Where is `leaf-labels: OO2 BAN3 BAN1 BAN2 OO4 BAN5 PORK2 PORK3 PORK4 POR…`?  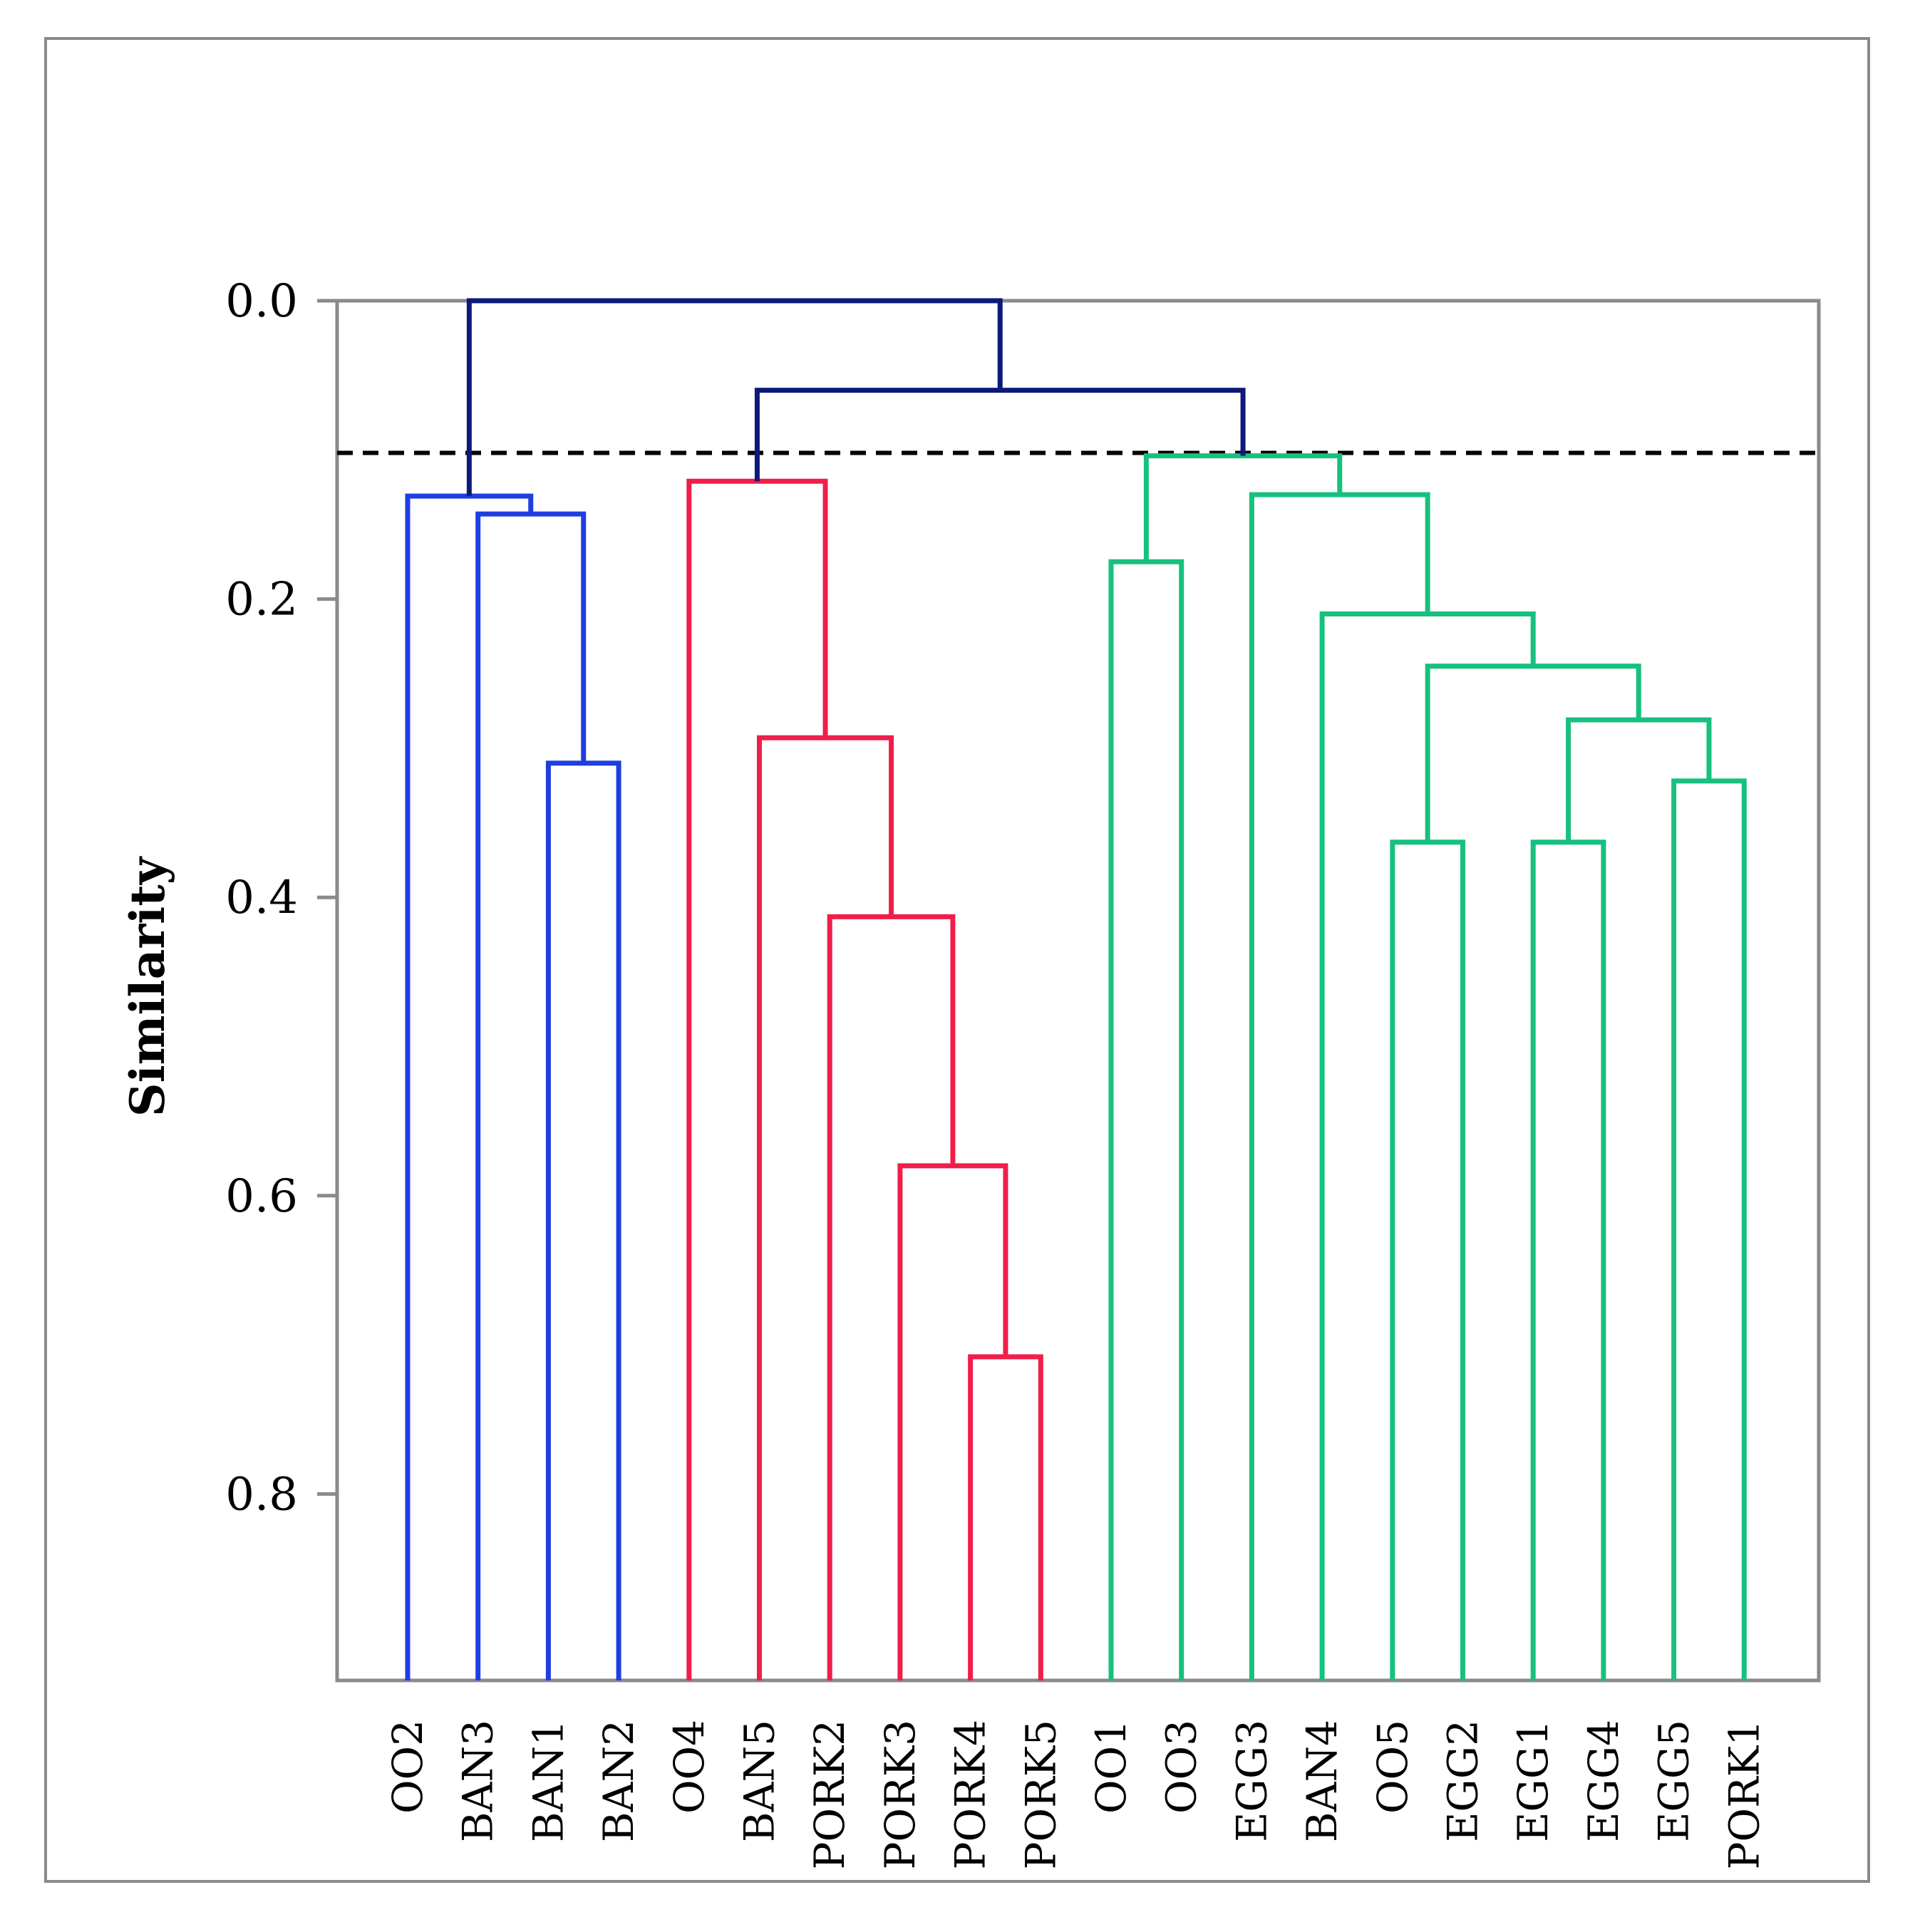
leaf-labels: OO2 BAN3 BAN1 BAN2 OO4 BAN5 PORK2 PORK3 PORK4 POR… is located at coordinates (1075, 1794).